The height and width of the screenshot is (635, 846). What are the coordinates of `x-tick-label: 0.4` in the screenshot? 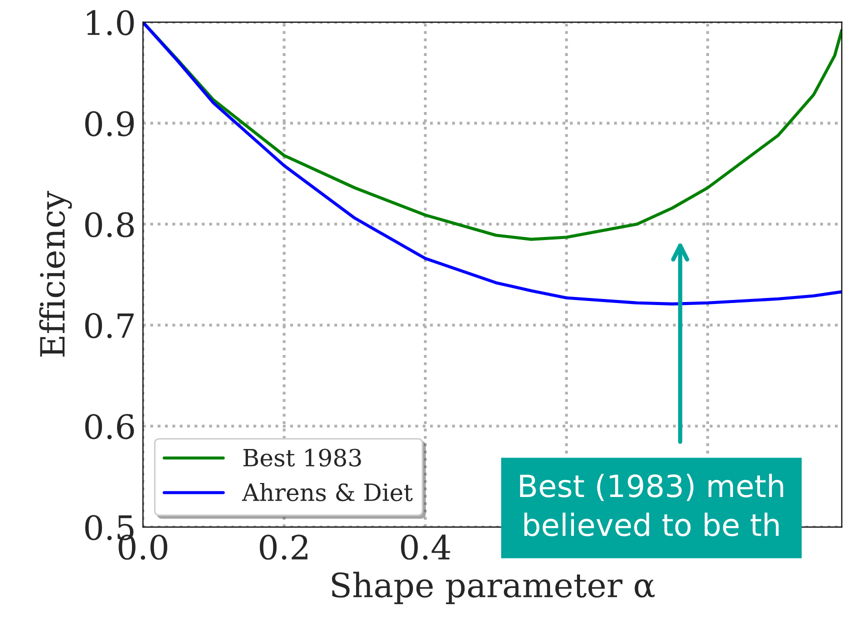 It's located at (425, 547).